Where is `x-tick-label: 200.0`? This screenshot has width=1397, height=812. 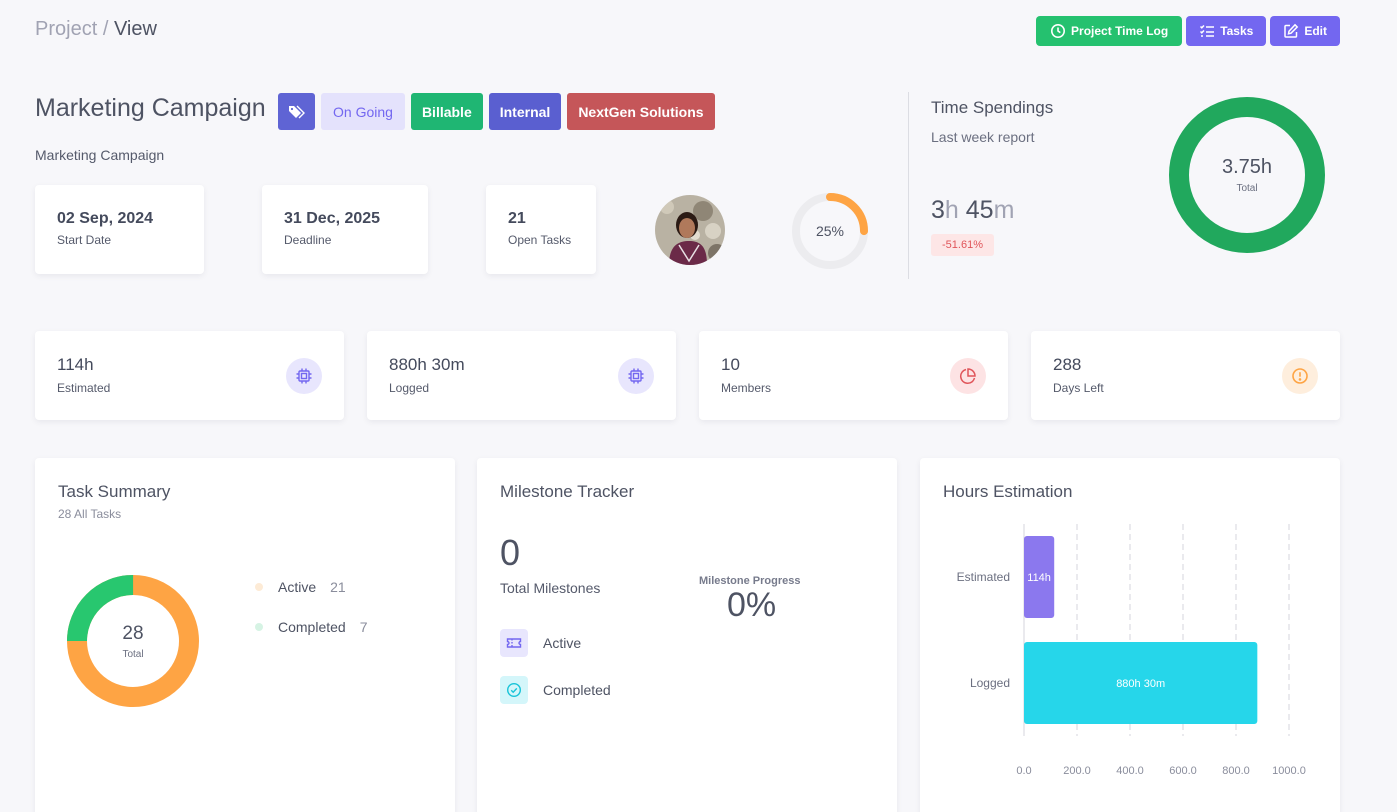 x-tick-label: 200.0 is located at coordinates (1077, 771).